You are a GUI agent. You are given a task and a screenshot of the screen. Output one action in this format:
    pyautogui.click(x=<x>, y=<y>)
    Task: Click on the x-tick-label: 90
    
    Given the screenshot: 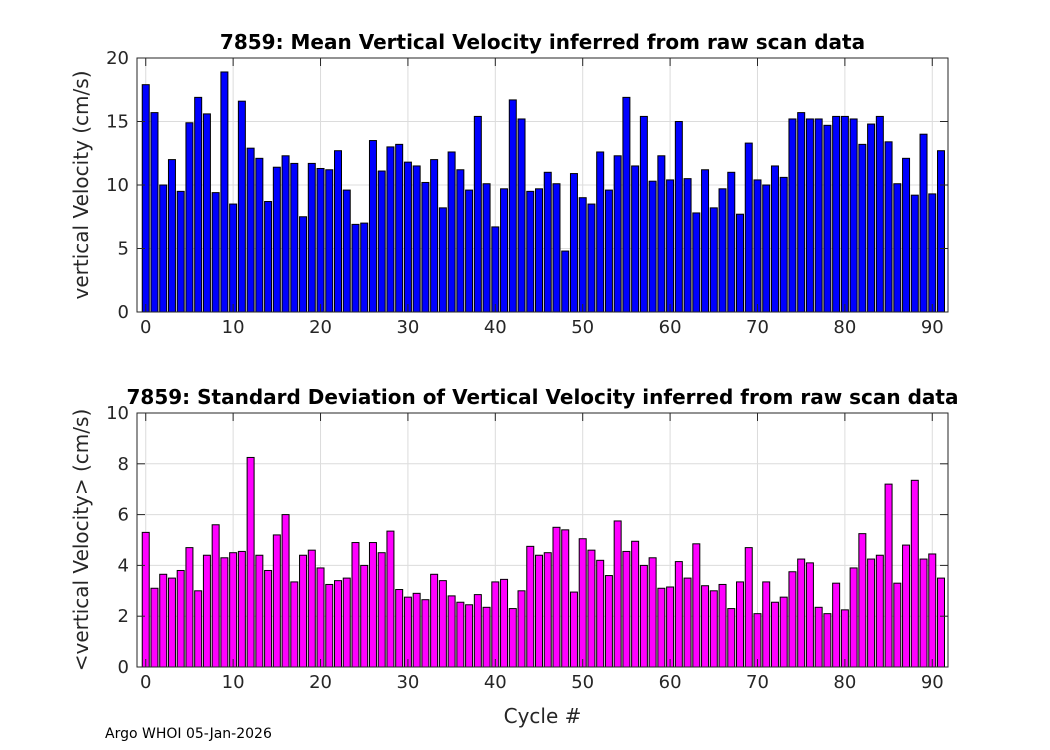 What is the action you would take?
    pyautogui.click(x=932, y=682)
    